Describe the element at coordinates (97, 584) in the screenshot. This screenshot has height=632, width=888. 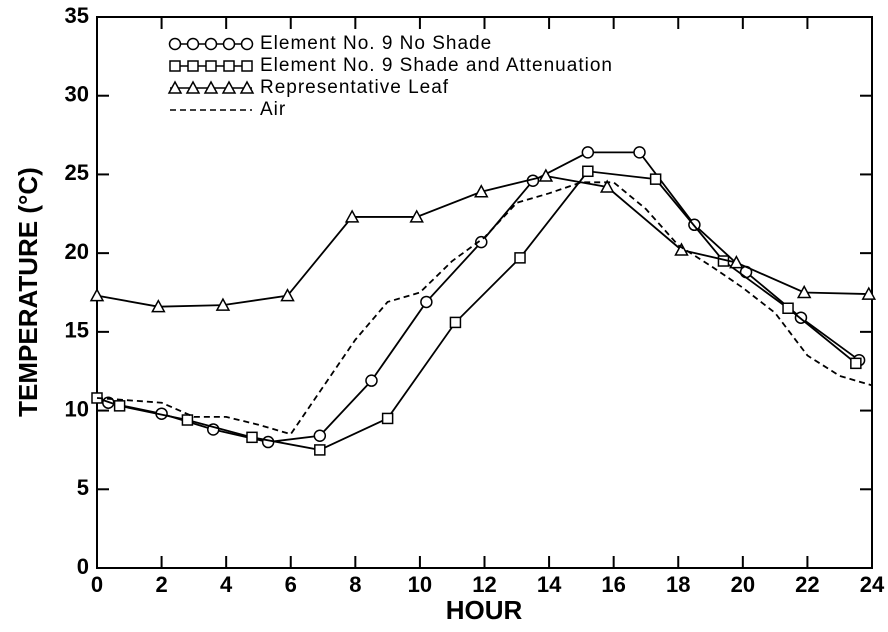
I see `x-tick-label: 0` at that location.